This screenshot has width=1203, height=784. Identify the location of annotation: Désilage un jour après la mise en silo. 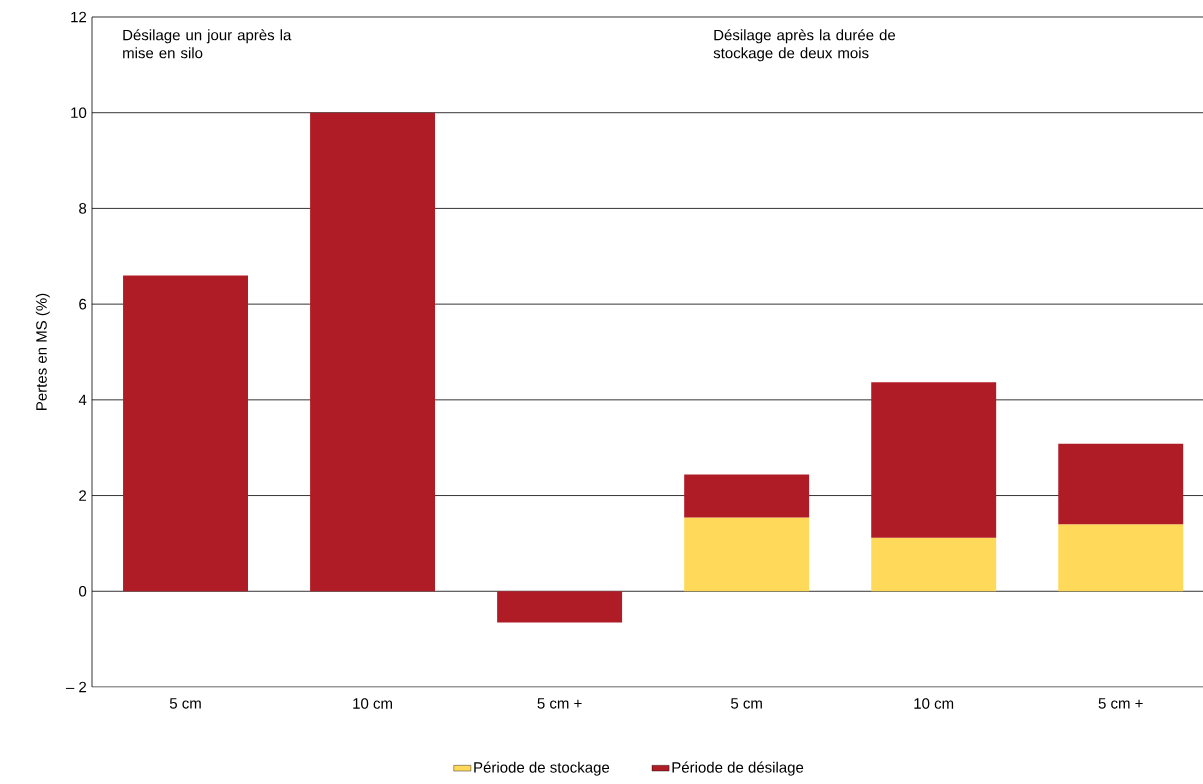
(207, 44).